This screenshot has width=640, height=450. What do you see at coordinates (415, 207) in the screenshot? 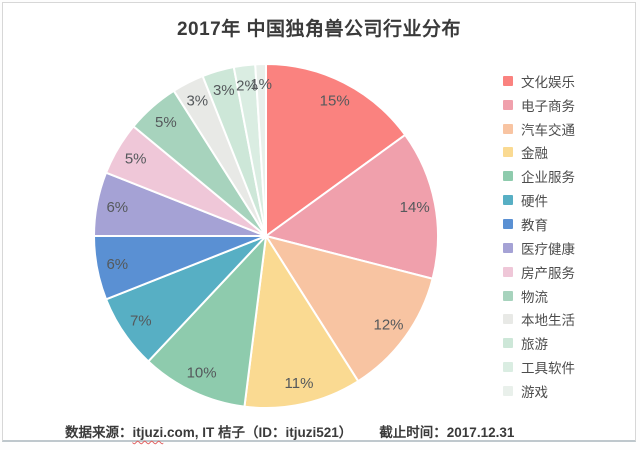
I see `pie-slice-label: 14%` at bounding box center [415, 207].